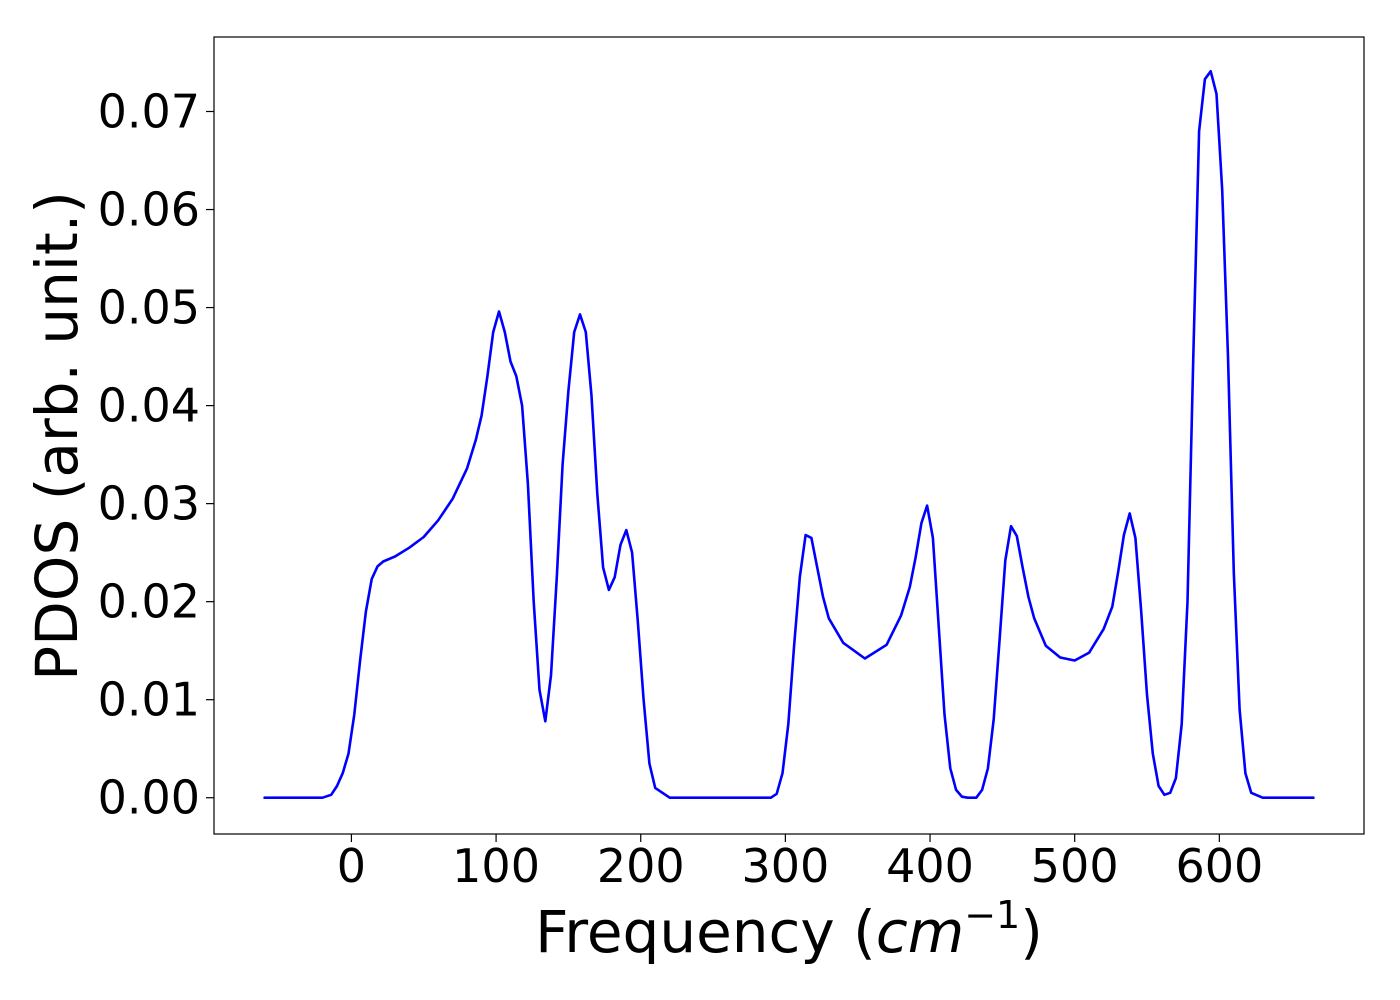  Describe the element at coordinates (57, 436) in the screenshot. I see `y-axis-label: PDOS (arb. unit.)` at that location.